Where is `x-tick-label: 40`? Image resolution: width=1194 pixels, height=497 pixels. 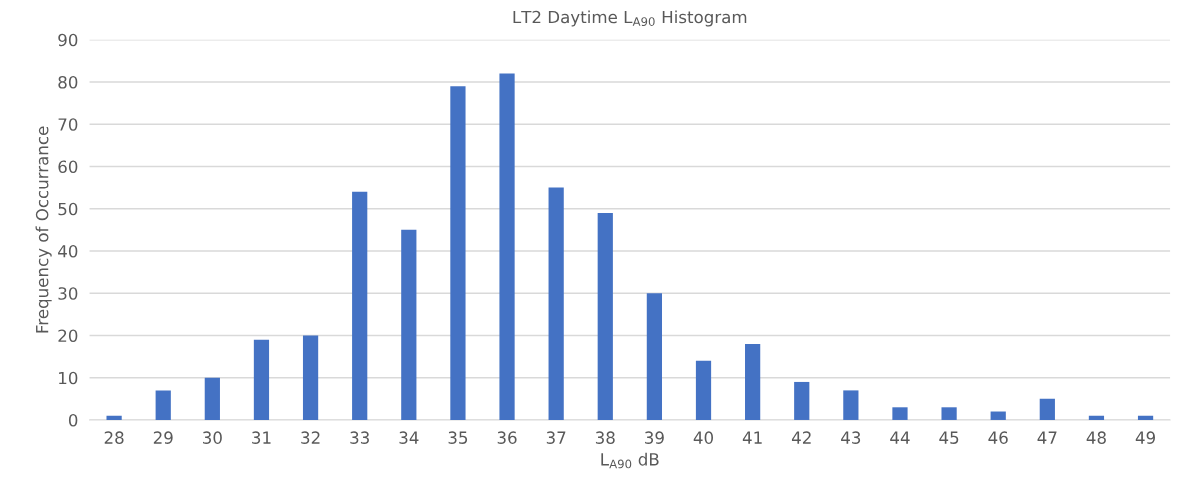 x-tick-label: 40 is located at coordinates (703, 437).